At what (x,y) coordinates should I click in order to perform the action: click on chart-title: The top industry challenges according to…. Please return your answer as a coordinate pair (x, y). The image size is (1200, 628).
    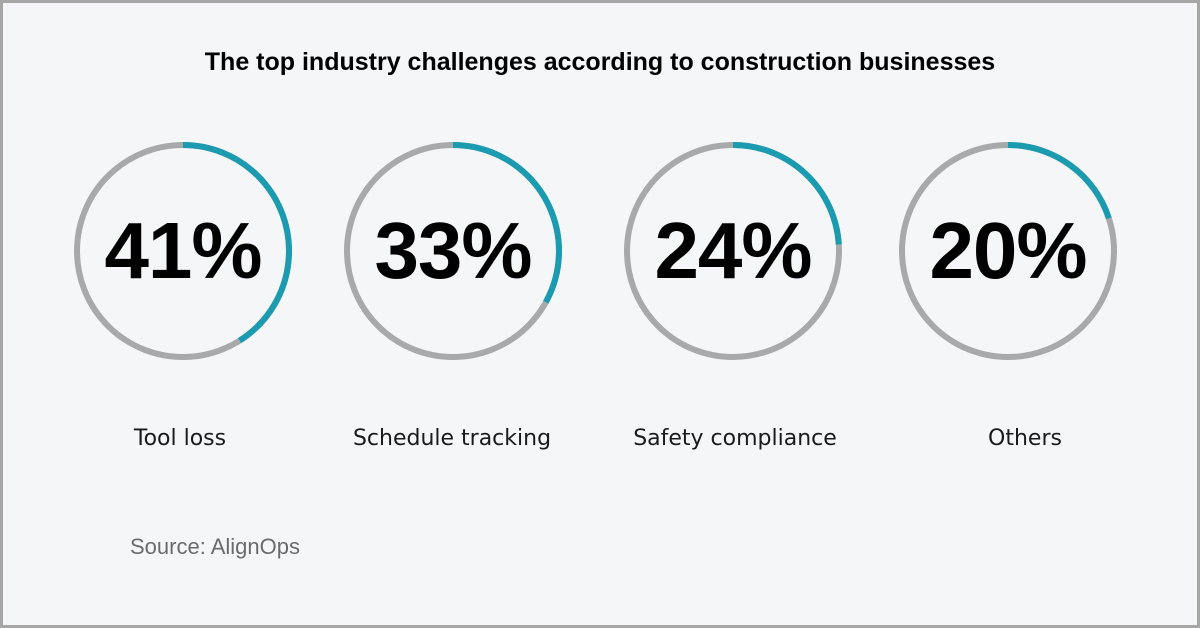
    Looking at the image, I should click on (600, 62).